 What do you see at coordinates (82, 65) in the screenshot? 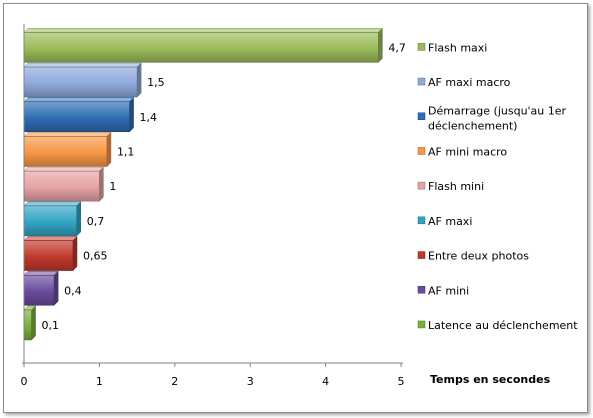
I see `bar-top-af-maxi-macro` at bounding box center [82, 65].